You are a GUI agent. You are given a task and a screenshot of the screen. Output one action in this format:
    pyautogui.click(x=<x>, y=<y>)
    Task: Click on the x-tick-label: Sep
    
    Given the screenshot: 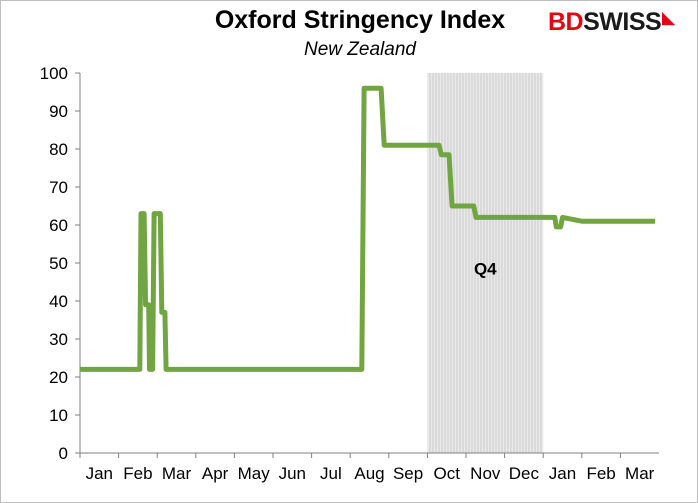 What is the action you would take?
    pyautogui.click(x=408, y=473)
    